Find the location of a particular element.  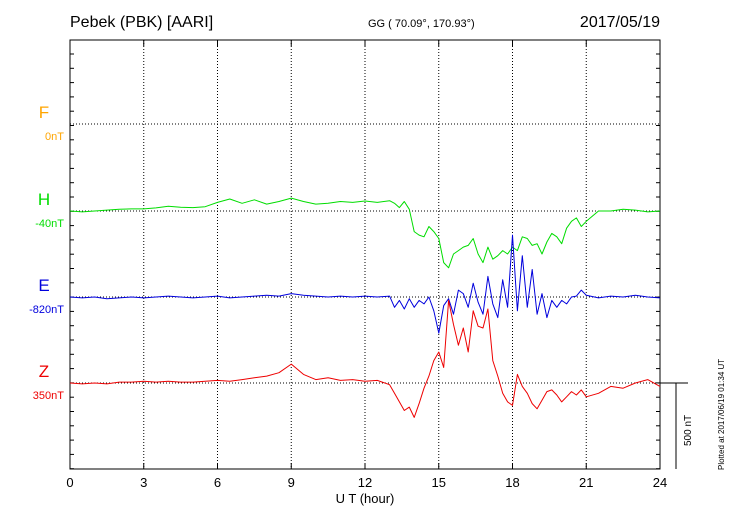

scale-bar: 500 nT is located at coordinates (677, 425).